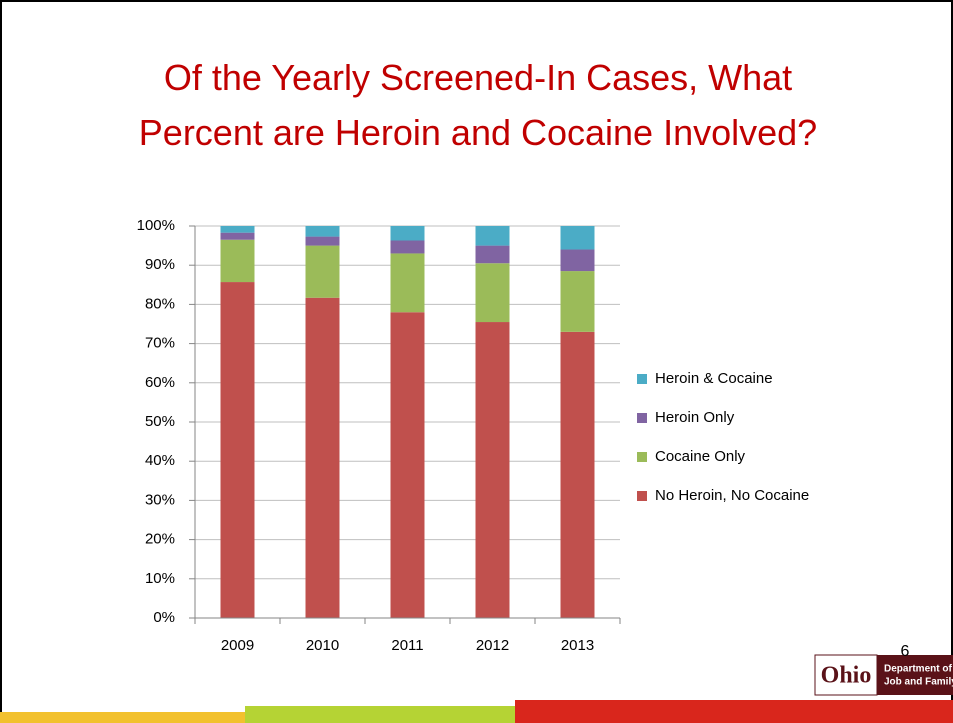 The height and width of the screenshot is (723, 953). I want to click on footer-logo: Ohio, so click(846, 676).